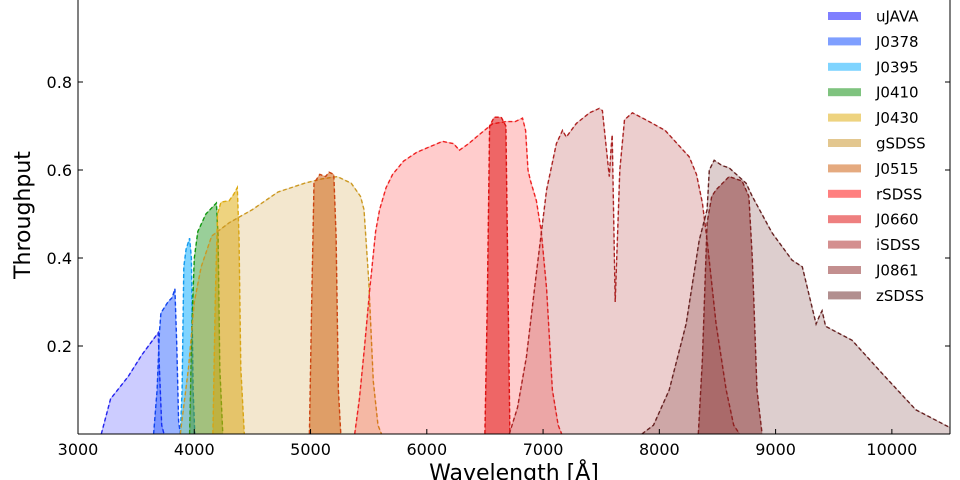  Describe the element at coordinates (898, 245) in the screenshot. I see `legend-label: iSDSS` at that location.